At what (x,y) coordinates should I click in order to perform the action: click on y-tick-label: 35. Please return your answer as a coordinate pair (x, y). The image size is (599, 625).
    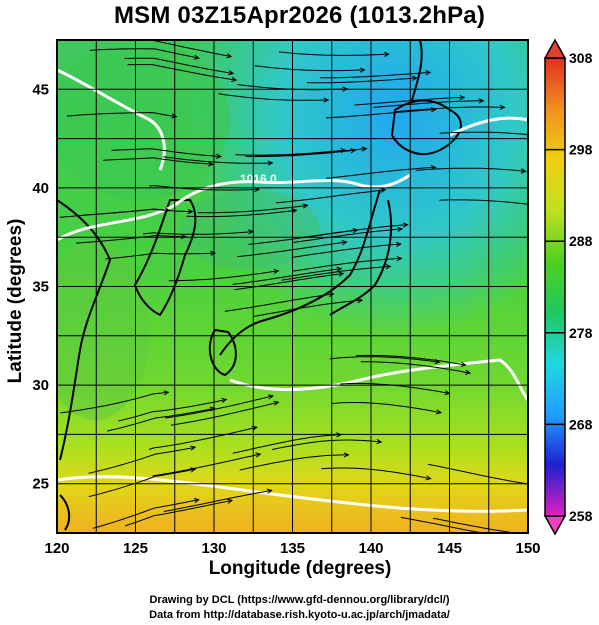
    Looking at the image, I should click on (40, 287).